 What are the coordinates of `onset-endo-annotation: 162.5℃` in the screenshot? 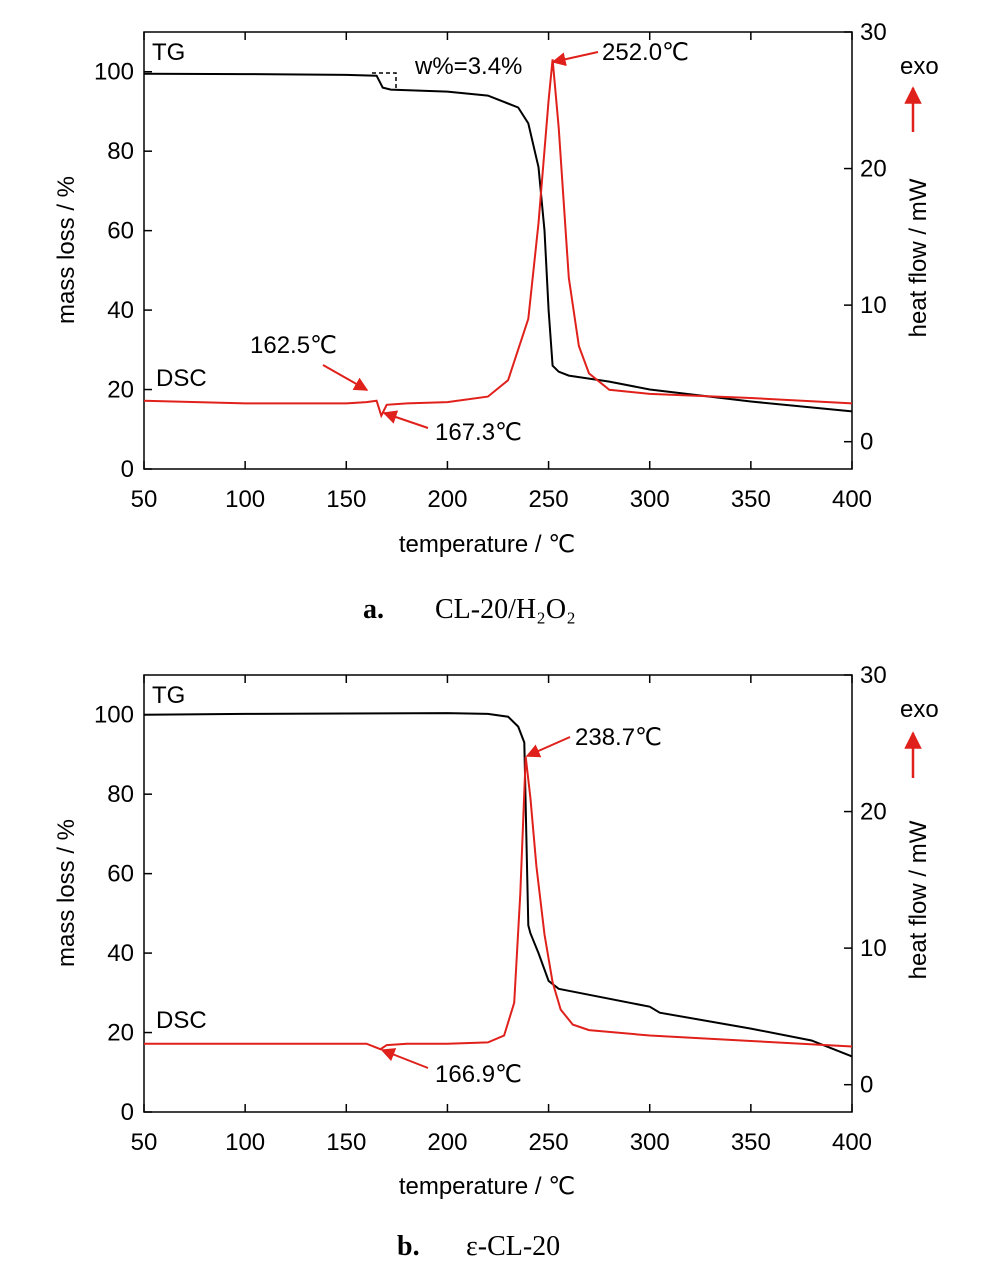 It's located at (293, 345).